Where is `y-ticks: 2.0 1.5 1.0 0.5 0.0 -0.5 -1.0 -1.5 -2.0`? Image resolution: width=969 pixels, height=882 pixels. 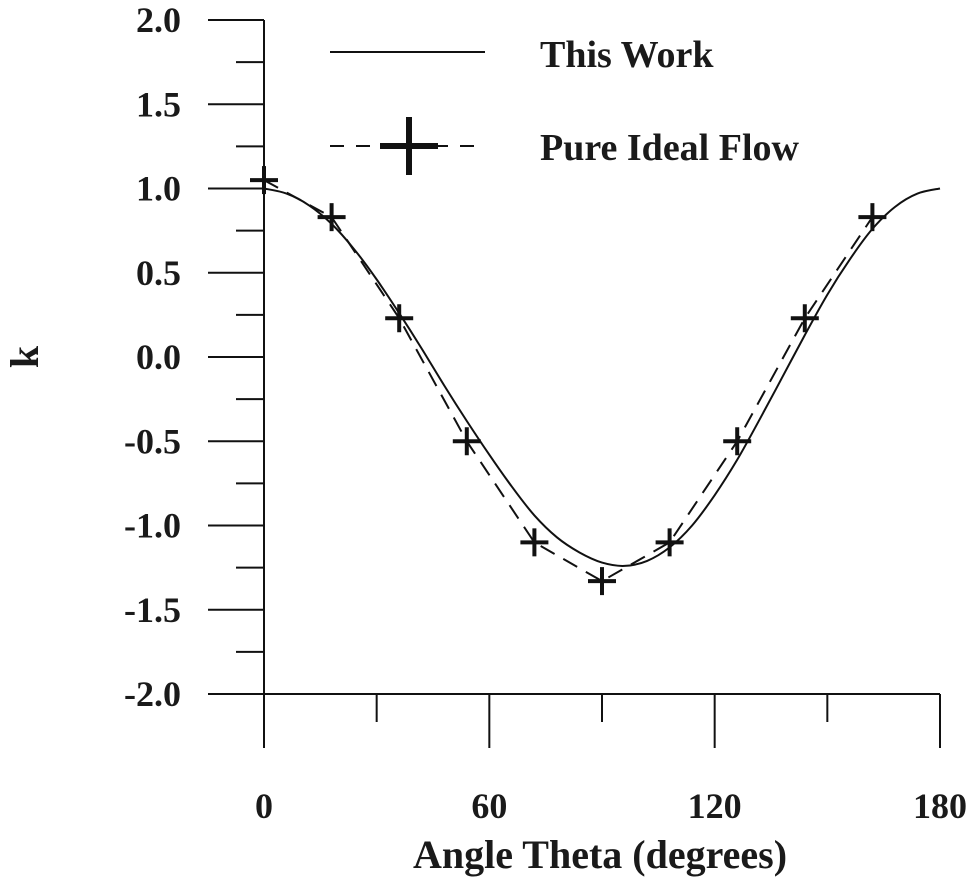 y-ticks: 2.0 1.5 1.0 0.5 0.0 -0.5 -1.0 -1.5 -2.0 is located at coordinates (194, 357).